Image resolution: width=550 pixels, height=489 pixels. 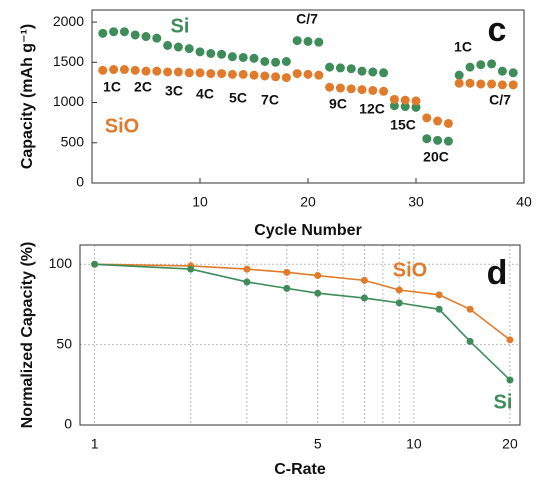 I want to click on x-tick-label: 1, so click(x=95, y=444).